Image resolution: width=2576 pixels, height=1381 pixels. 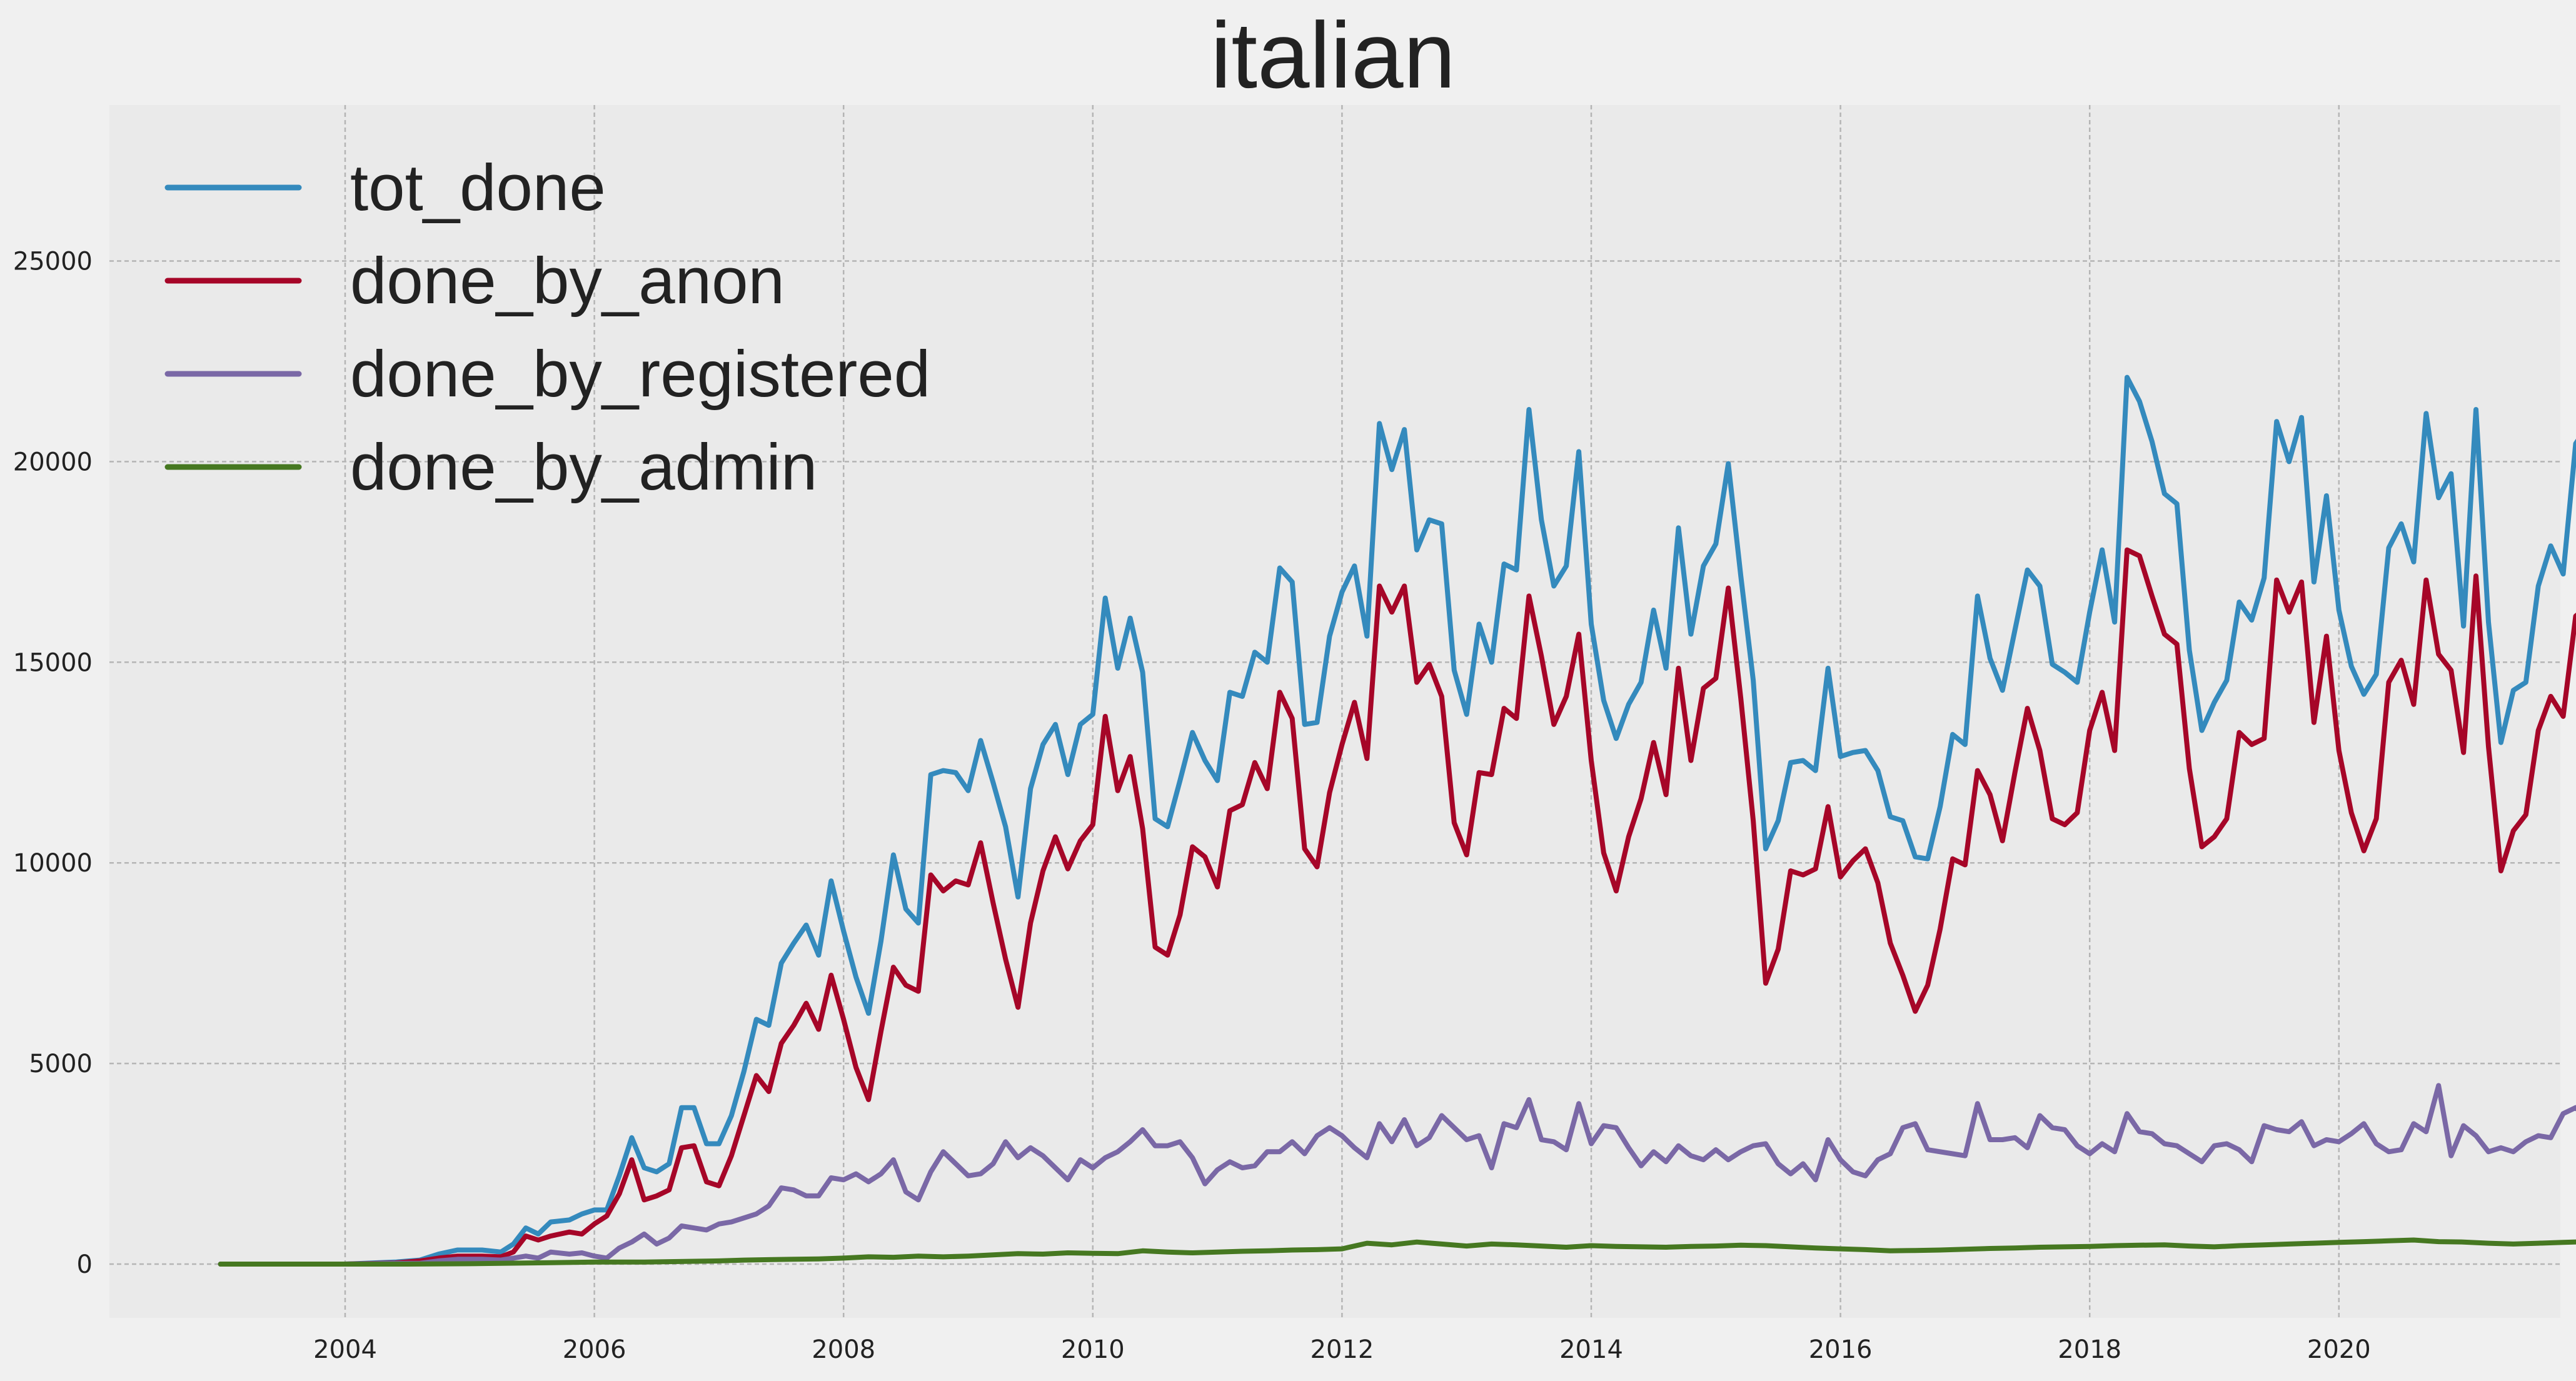 What do you see at coordinates (53, 262) in the screenshot?
I see `y-tick-label: 25000` at bounding box center [53, 262].